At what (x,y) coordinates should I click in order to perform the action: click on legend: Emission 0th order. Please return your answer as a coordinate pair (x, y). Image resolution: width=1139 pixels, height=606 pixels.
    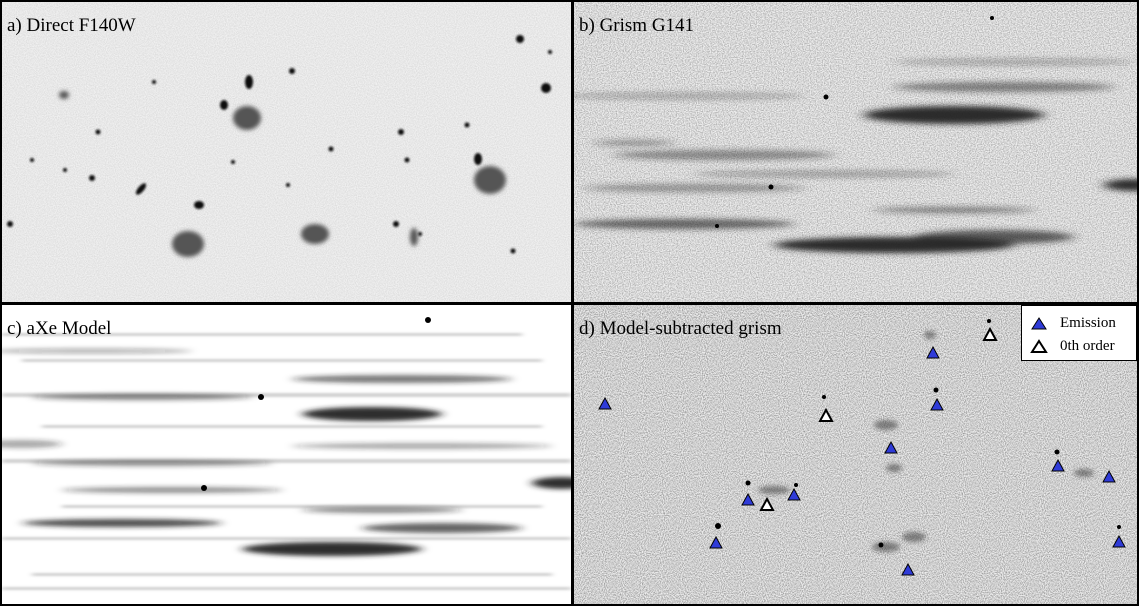
    Looking at the image, I should click on (1079, 333).